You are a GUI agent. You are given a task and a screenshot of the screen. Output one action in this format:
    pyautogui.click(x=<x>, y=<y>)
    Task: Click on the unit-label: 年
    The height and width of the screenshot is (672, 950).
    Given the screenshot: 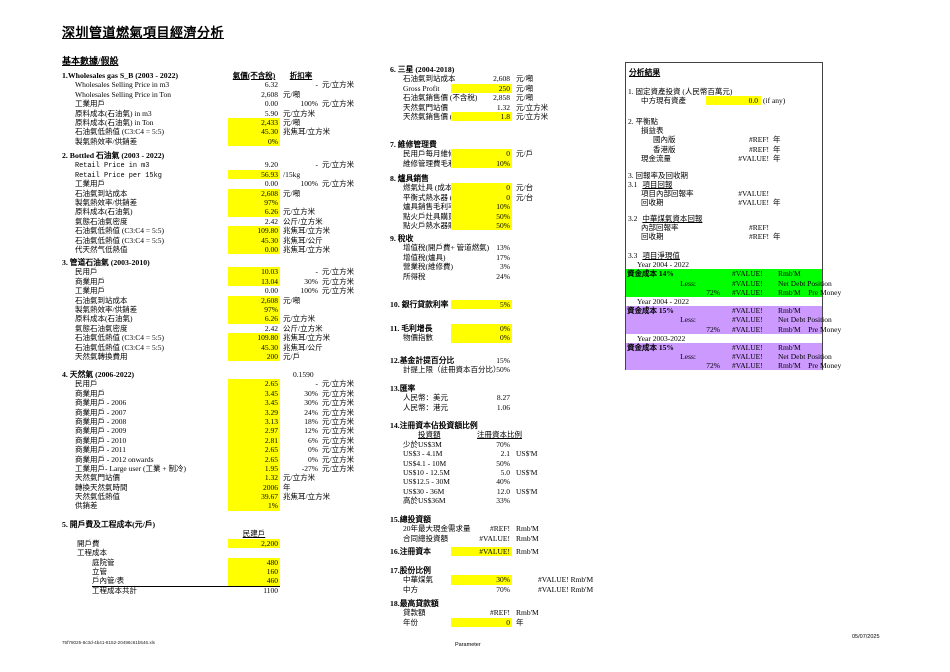 What is the action you would take?
    pyautogui.click(x=777, y=149)
    